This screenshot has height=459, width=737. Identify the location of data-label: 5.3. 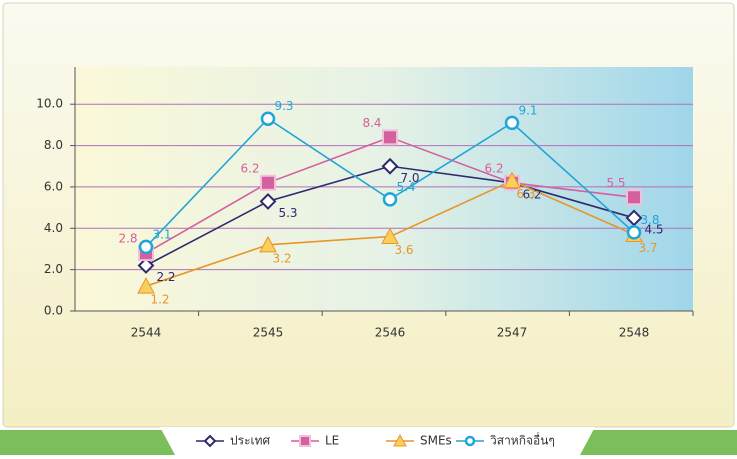
(287, 213).